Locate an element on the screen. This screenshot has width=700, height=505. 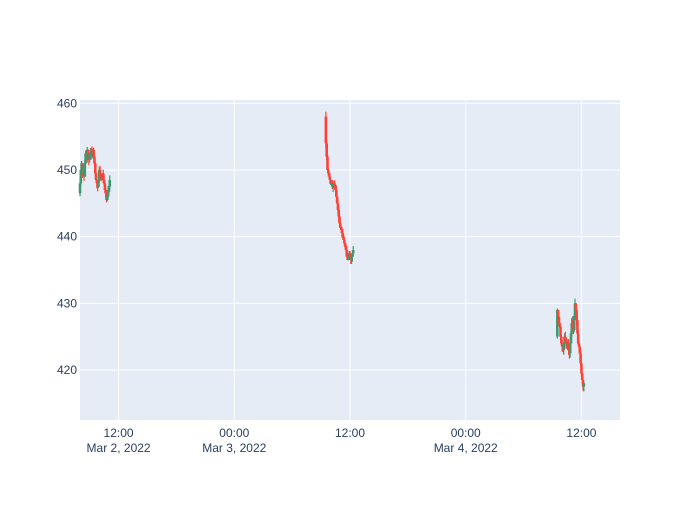
y-axis-ticks: 420 430 440 450 460 is located at coordinates (67, 236).